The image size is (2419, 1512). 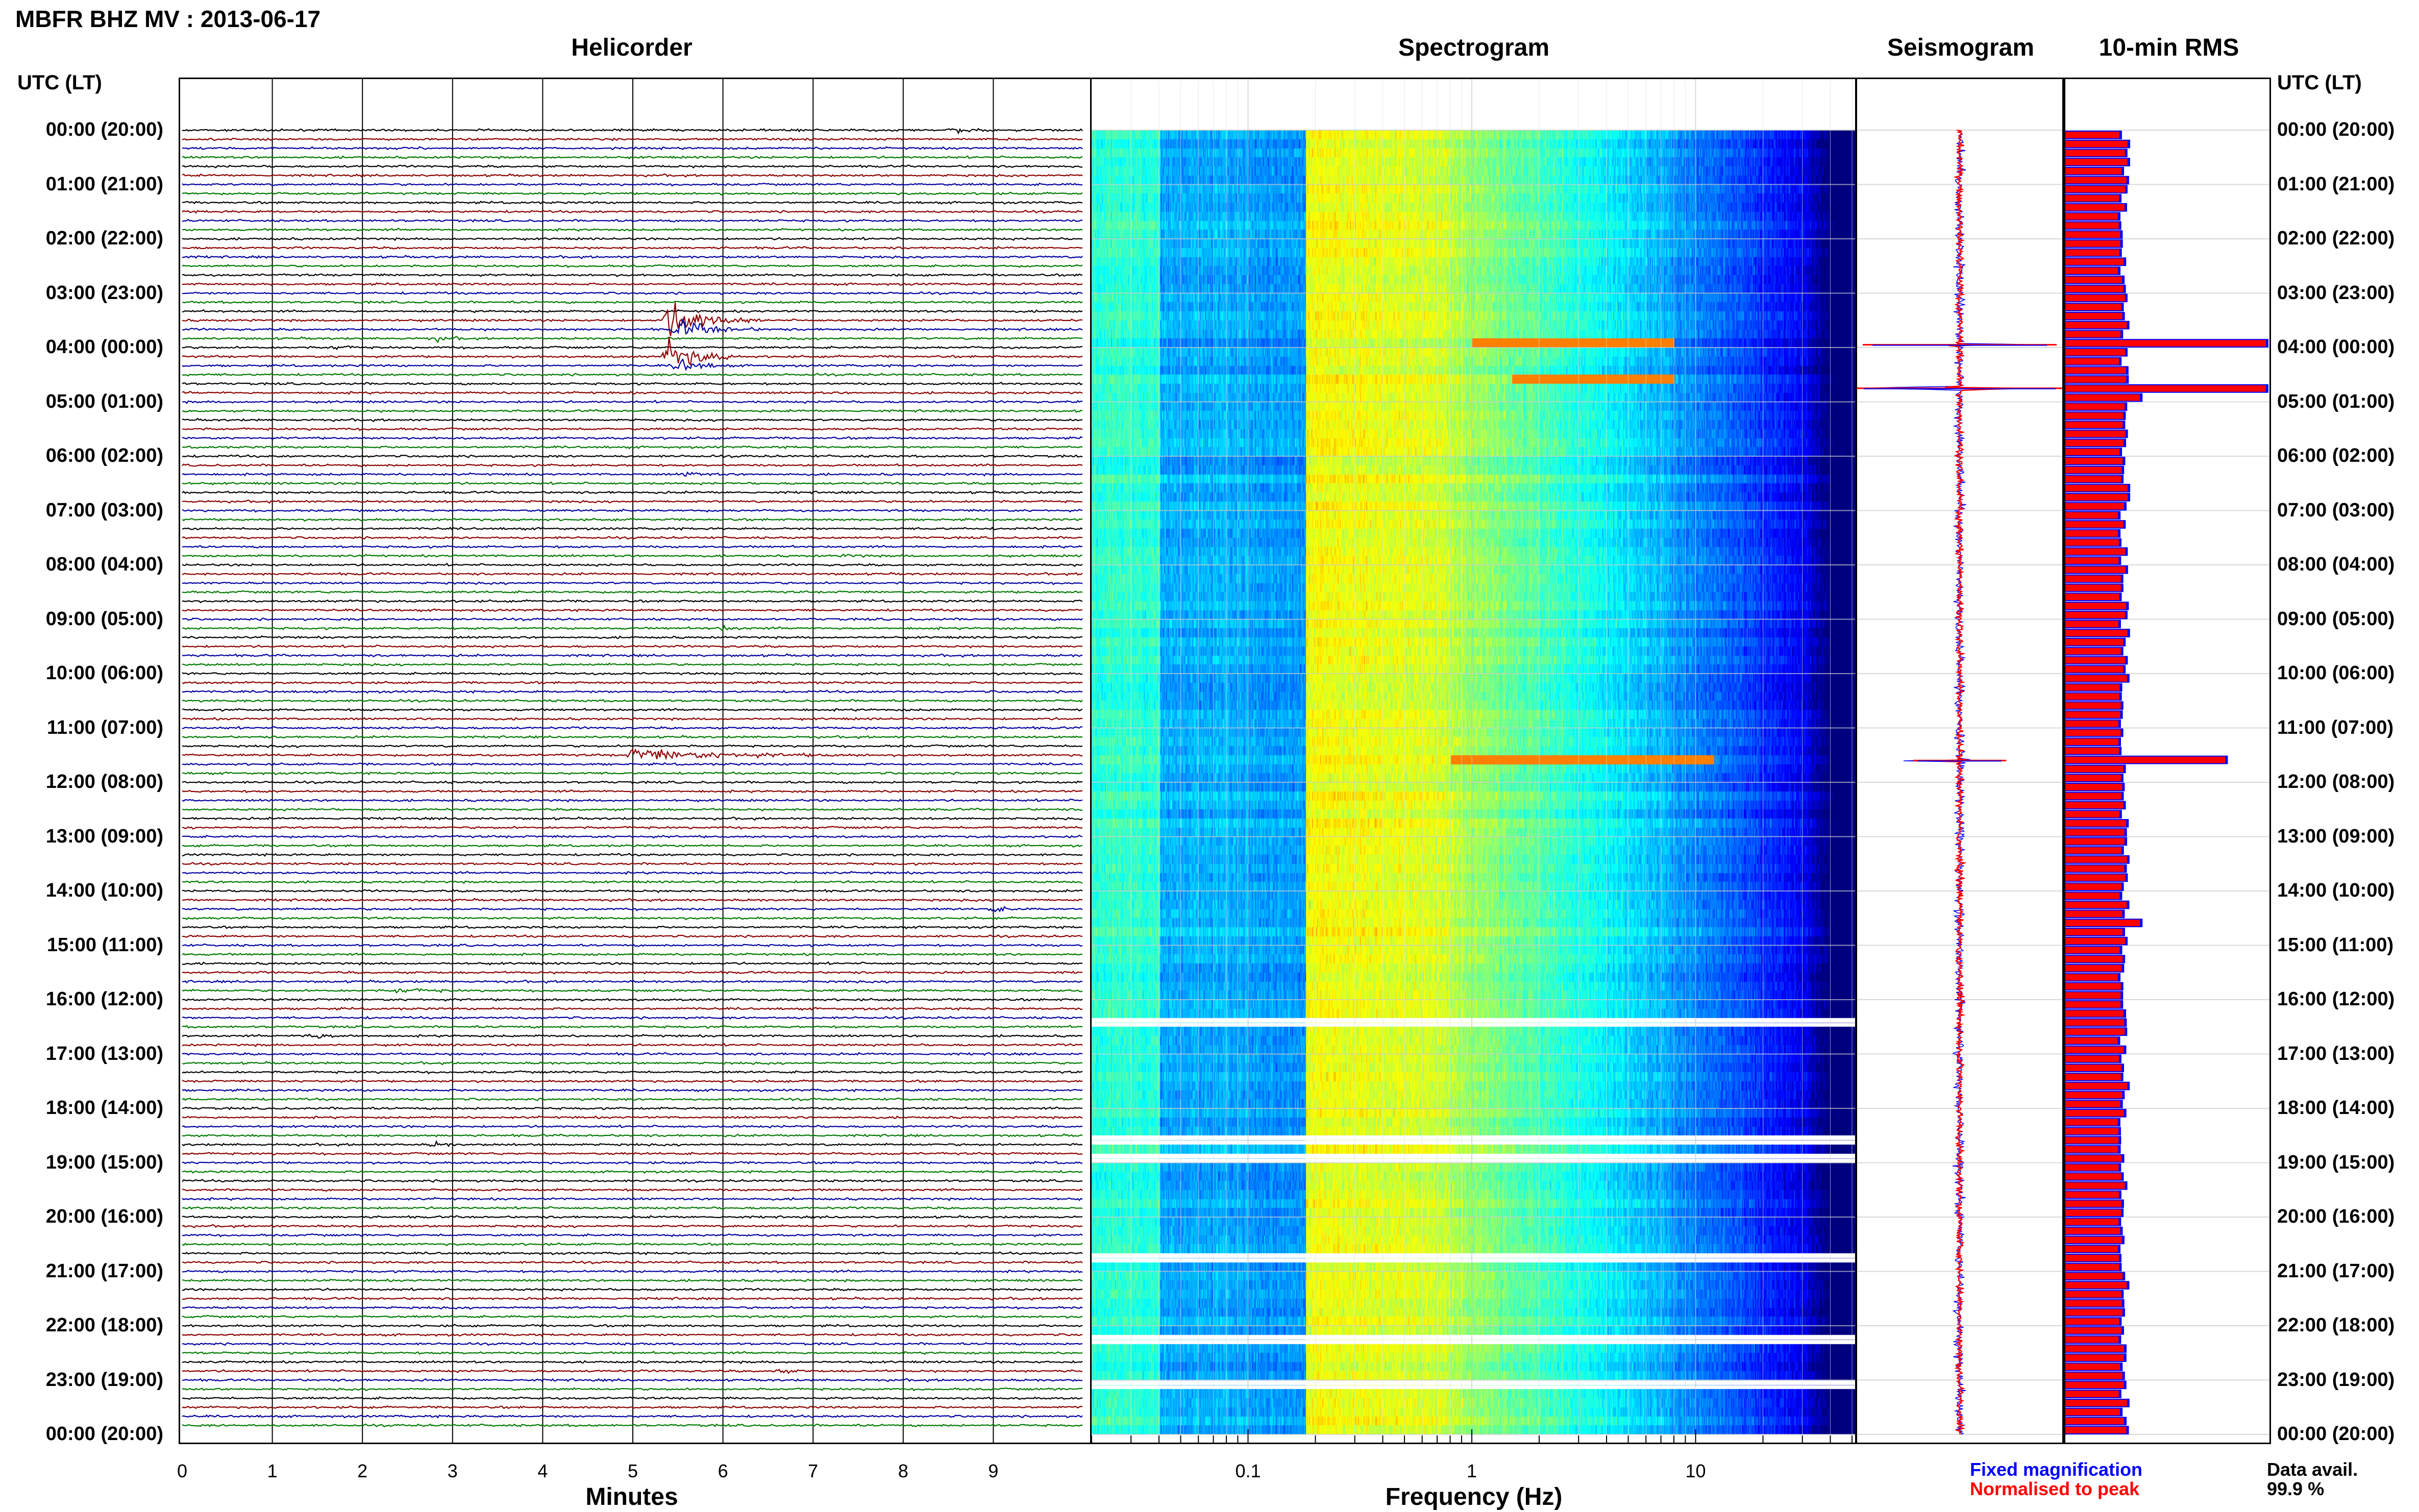 I want to click on hour-label-right: 04:00 (00:00), so click(x=2336, y=347).